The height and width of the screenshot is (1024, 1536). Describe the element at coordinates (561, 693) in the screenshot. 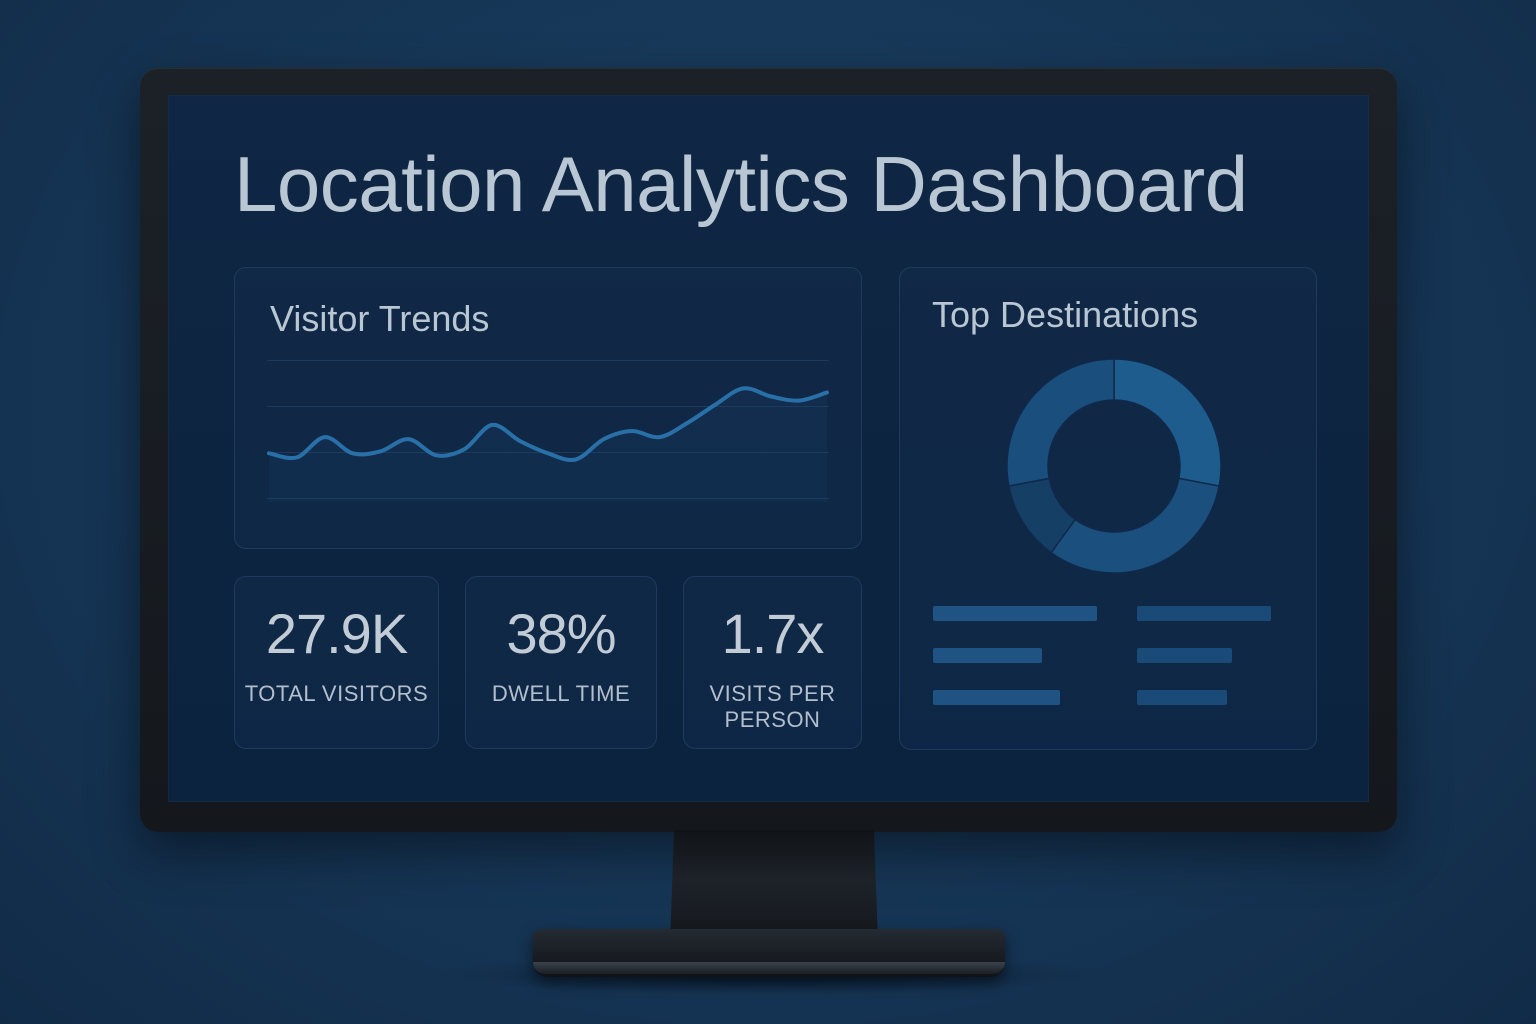

I see `dwell-time-label: Dwell Time` at that location.